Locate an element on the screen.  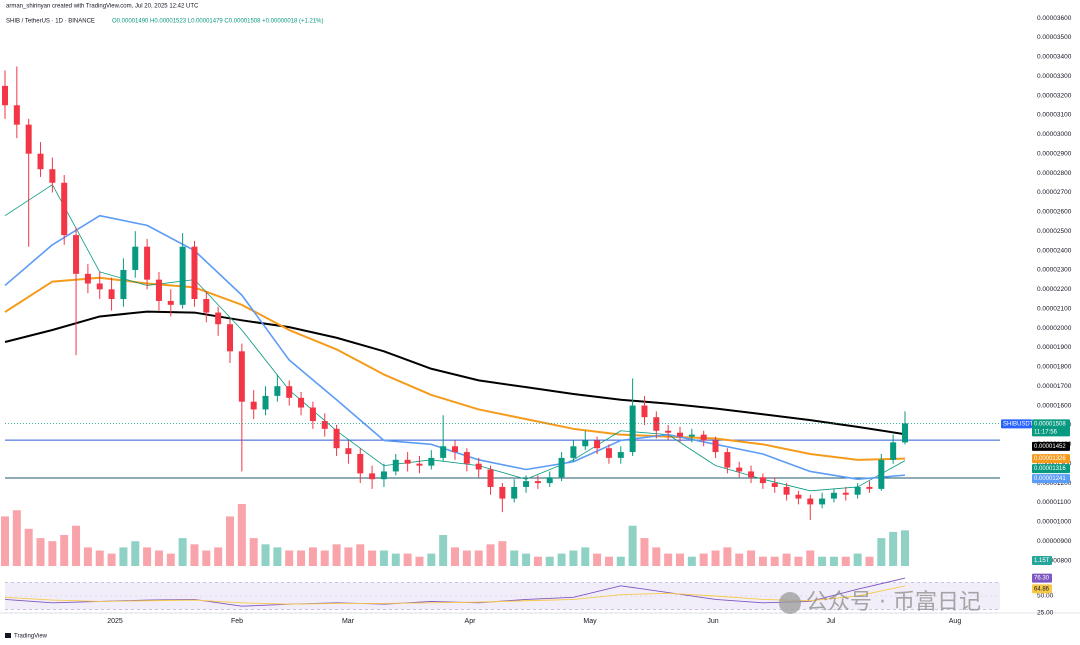
y-tick-label: 0.00002500 is located at coordinates (1054, 231).